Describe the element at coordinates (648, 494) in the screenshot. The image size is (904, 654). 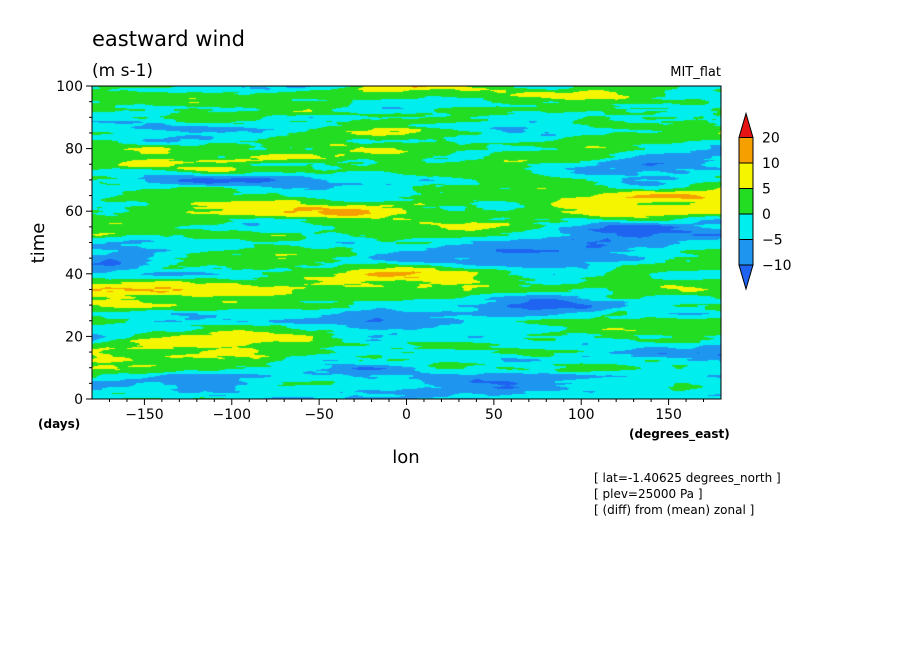
I see `annotation-pressure-level: [ plev=25000 Pa ]` at that location.